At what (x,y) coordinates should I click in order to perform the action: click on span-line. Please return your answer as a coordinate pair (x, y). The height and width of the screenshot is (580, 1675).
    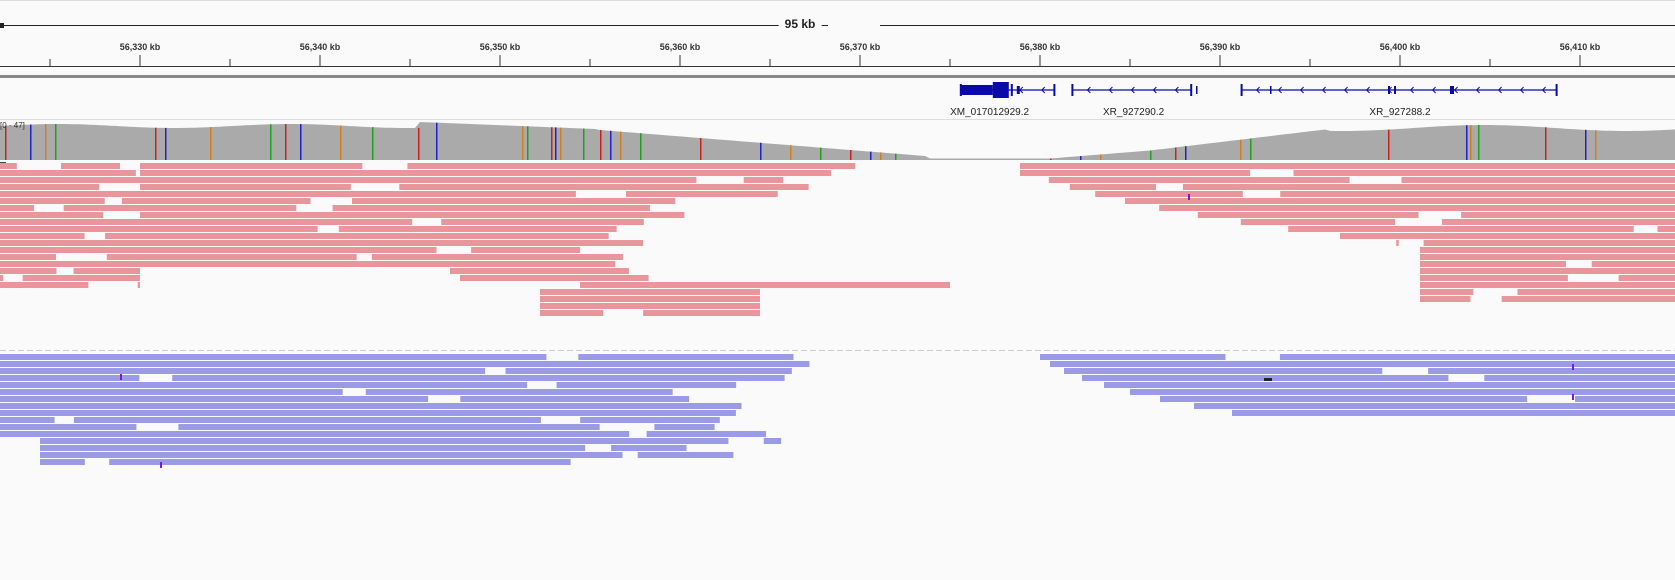
    Looking at the image, I should click on (837, 25).